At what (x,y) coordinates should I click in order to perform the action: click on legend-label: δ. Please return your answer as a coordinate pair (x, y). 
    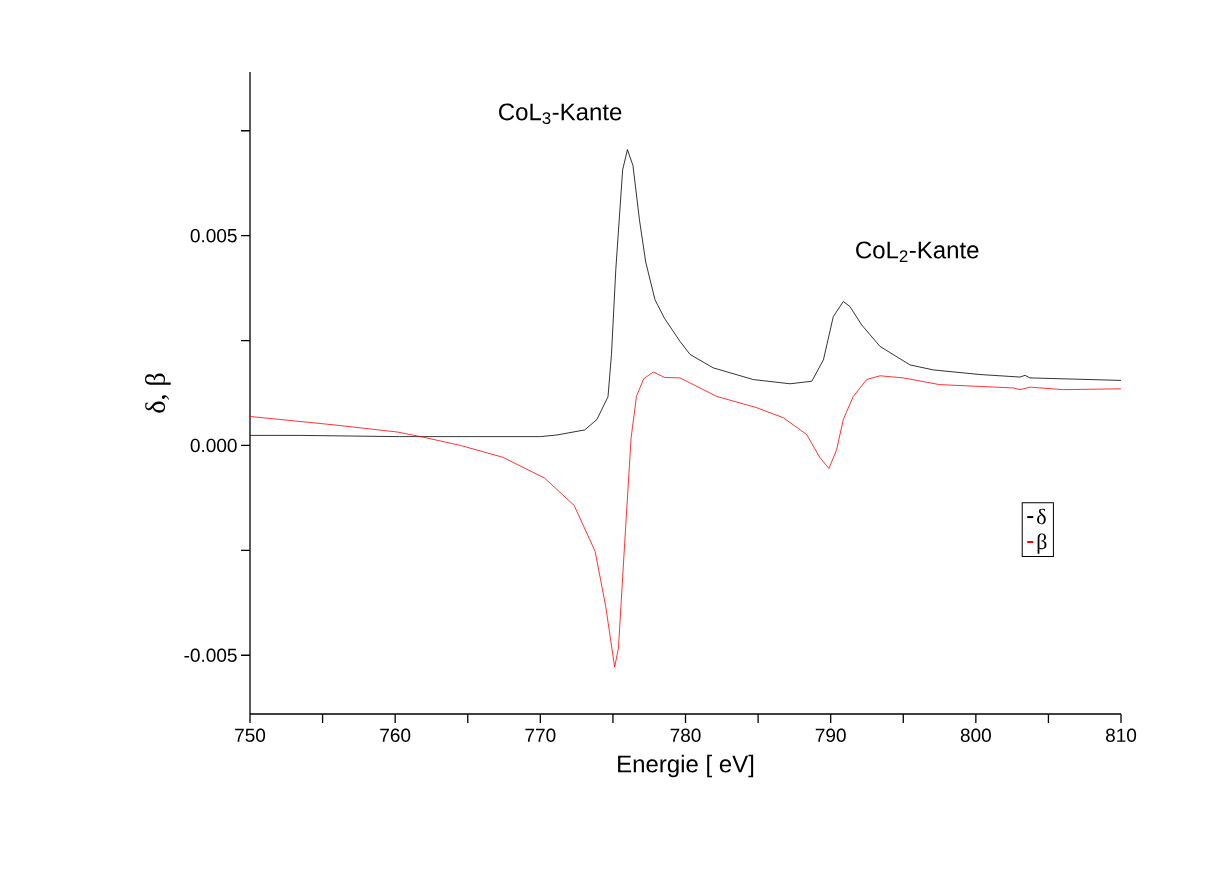
    Looking at the image, I should click on (1041, 516).